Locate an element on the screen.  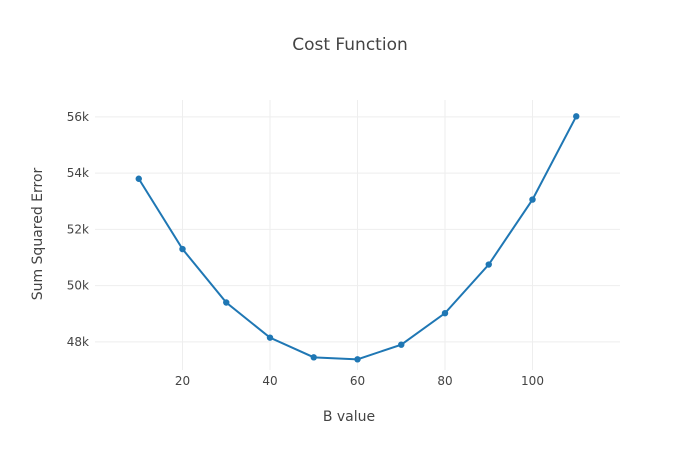
y-axis-ticks: 48k 50k 52k 54k 56k is located at coordinates (78, 229).